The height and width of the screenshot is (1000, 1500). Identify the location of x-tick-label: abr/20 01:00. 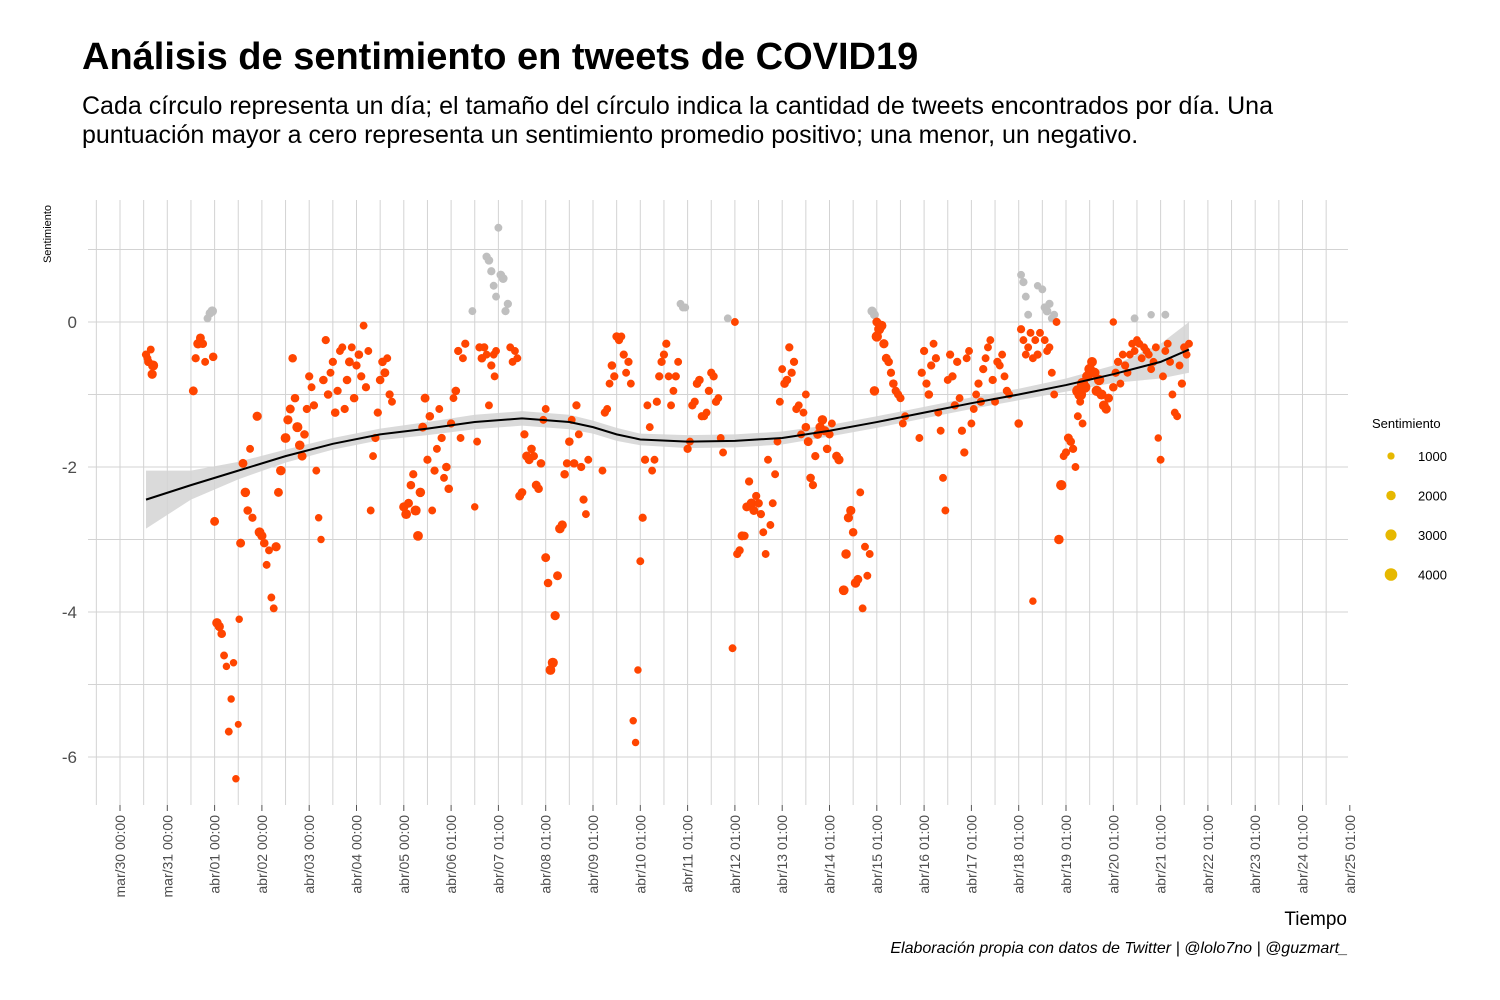
(1113, 854).